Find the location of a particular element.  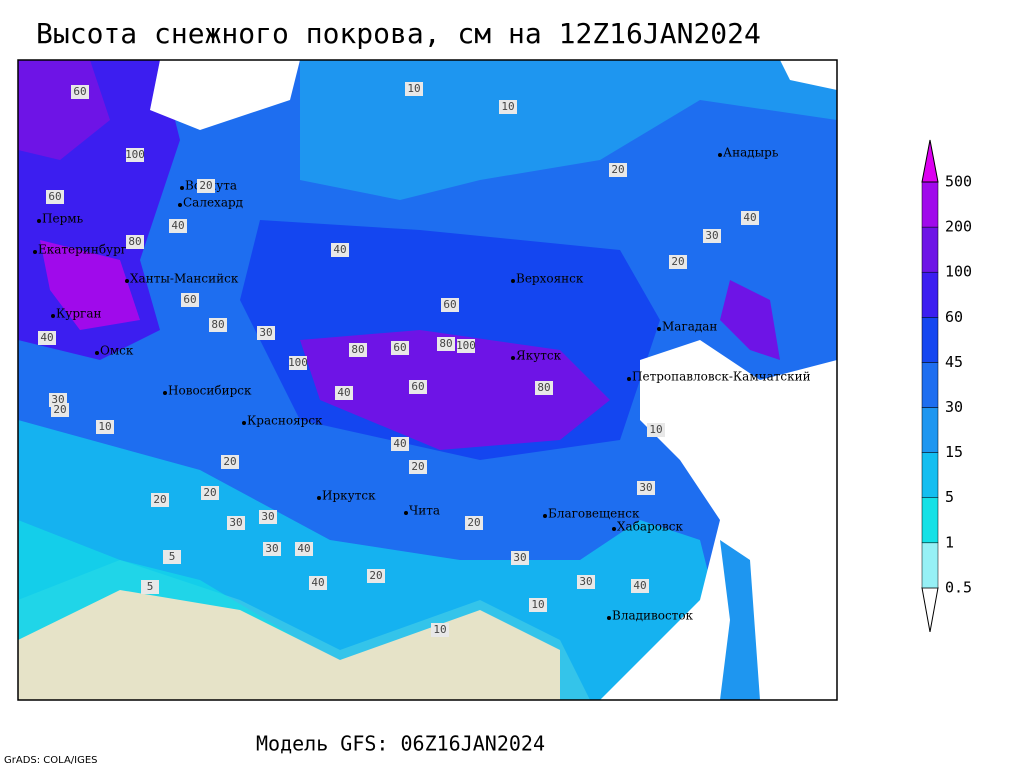

city-label: Чита is located at coordinates (424, 511).